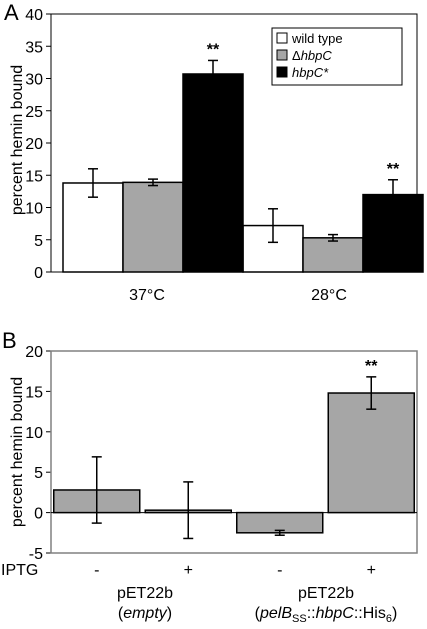 The image size is (427, 629). What do you see at coordinates (17, 452) in the screenshot?
I see `panel-b-y-axis-title: percent hemin bound` at bounding box center [17, 452].